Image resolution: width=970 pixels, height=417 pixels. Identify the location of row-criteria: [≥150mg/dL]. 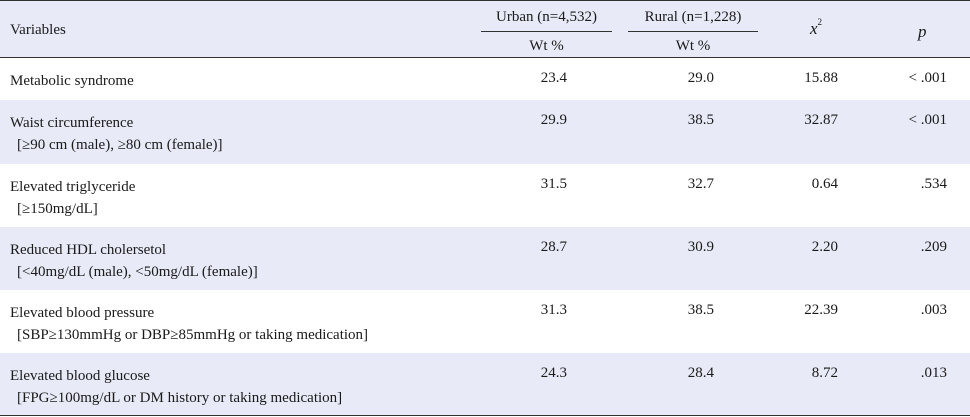
(57, 209).